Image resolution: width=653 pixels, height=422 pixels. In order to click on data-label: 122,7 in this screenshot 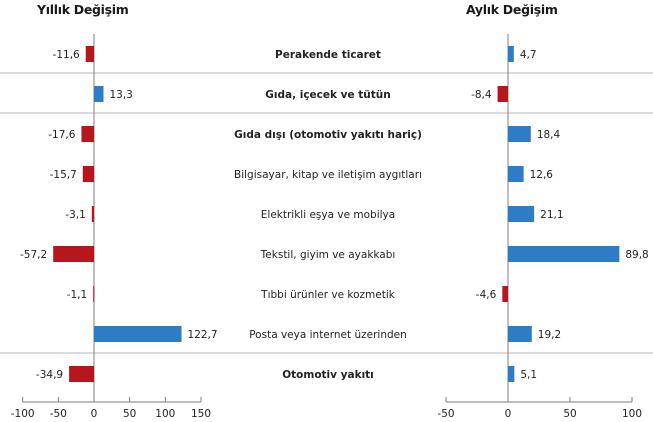, I will do `click(203, 335)`.